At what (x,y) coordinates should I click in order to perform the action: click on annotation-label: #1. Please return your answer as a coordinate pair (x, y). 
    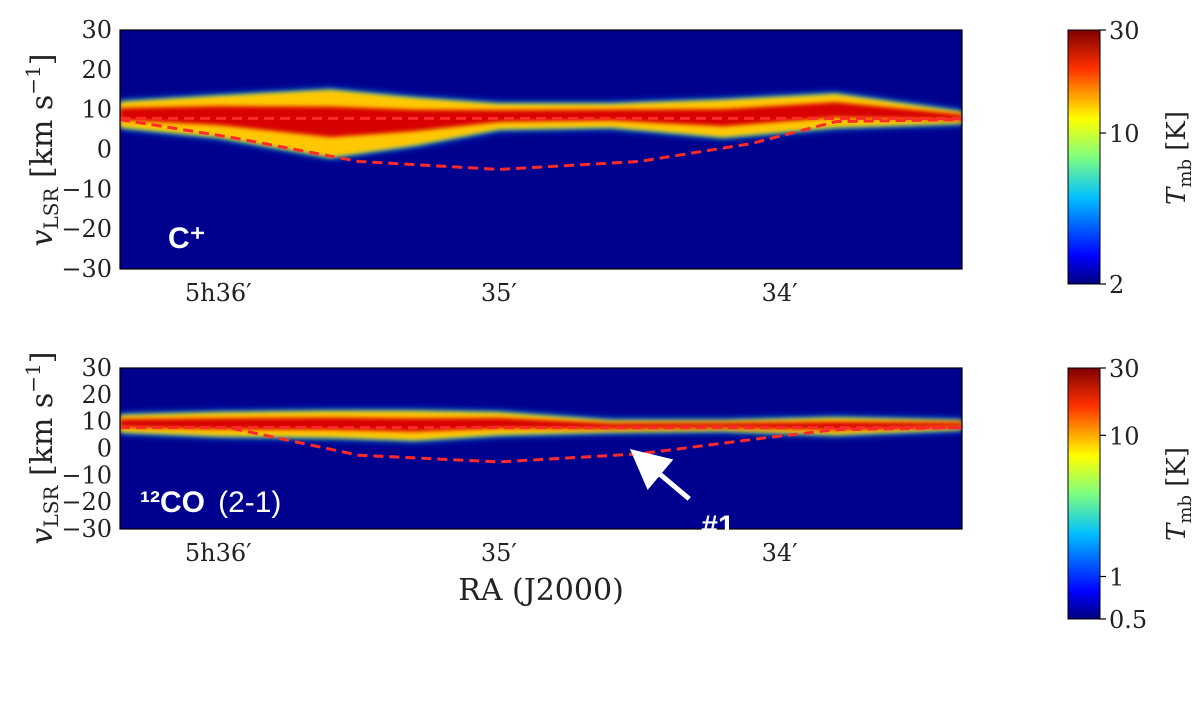
    Looking at the image, I should click on (717, 526).